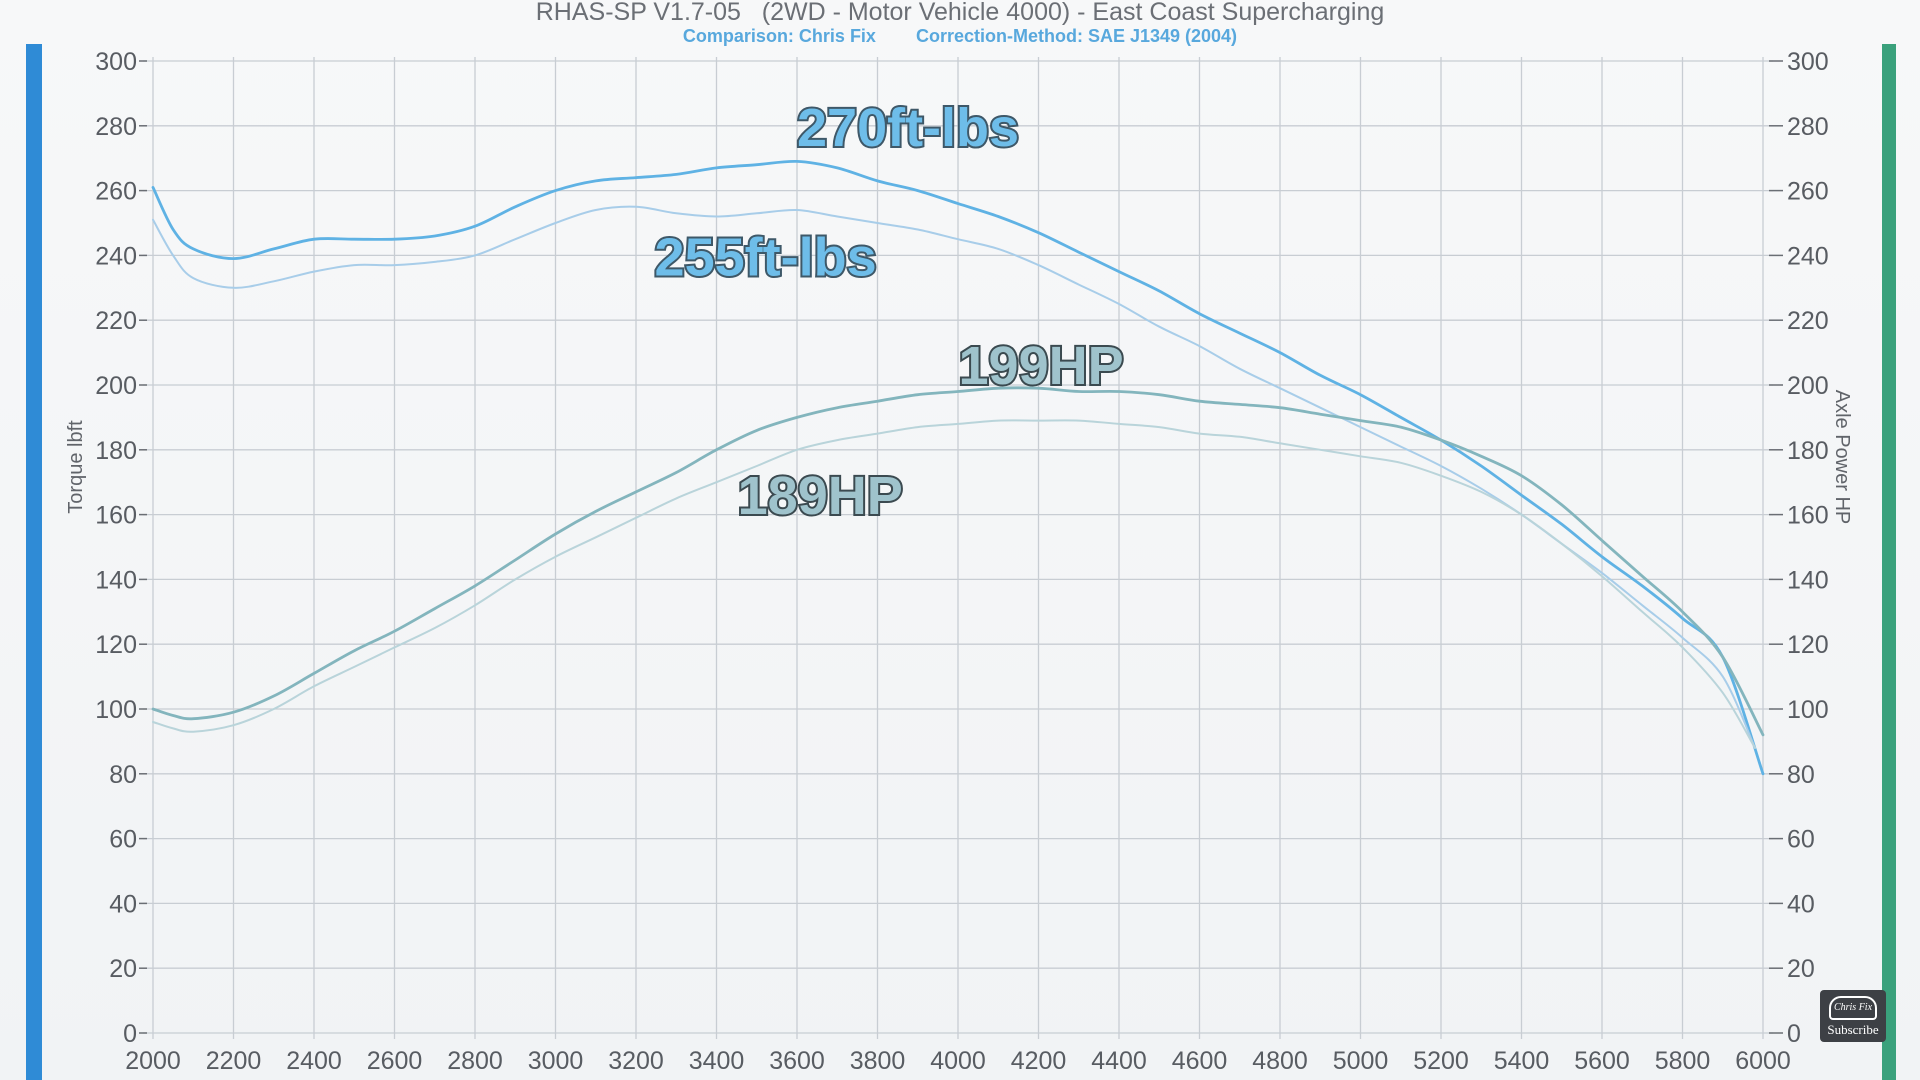  What do you see at coordinates (1200, 1061) in the screenshot?
I see `x-tick-label: 4600` at bounding box center [1200, 1061].